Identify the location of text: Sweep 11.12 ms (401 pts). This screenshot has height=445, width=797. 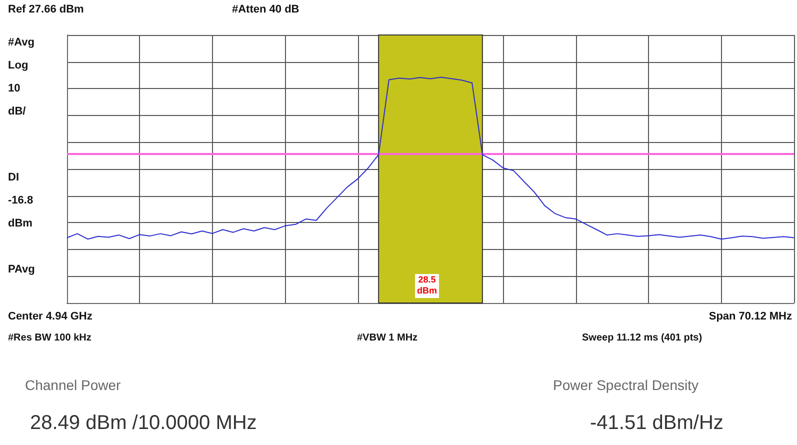
(642, 338).